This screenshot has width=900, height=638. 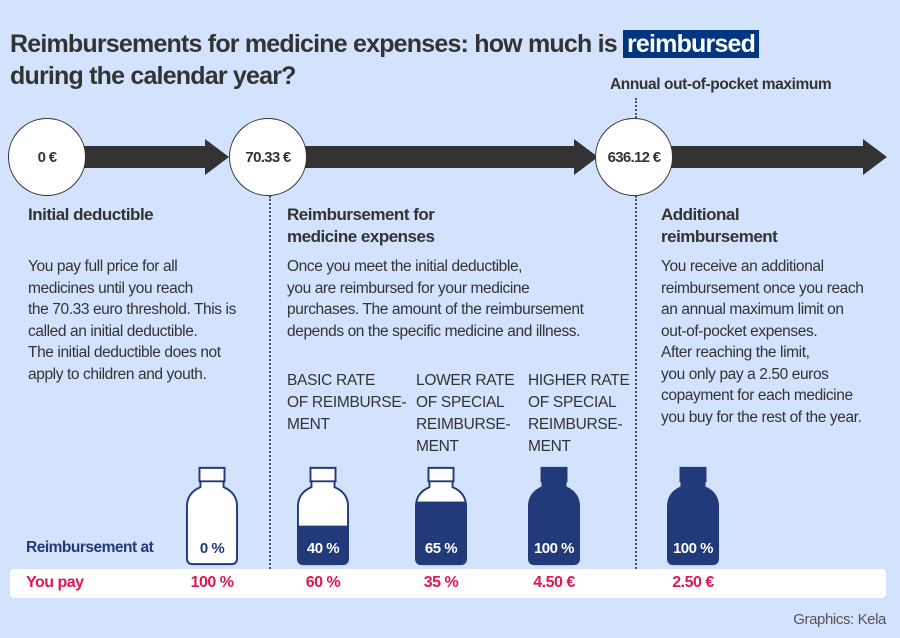 I want to click on reimbursement-at-label: Reimbursement at, so click(x=90, y=547).